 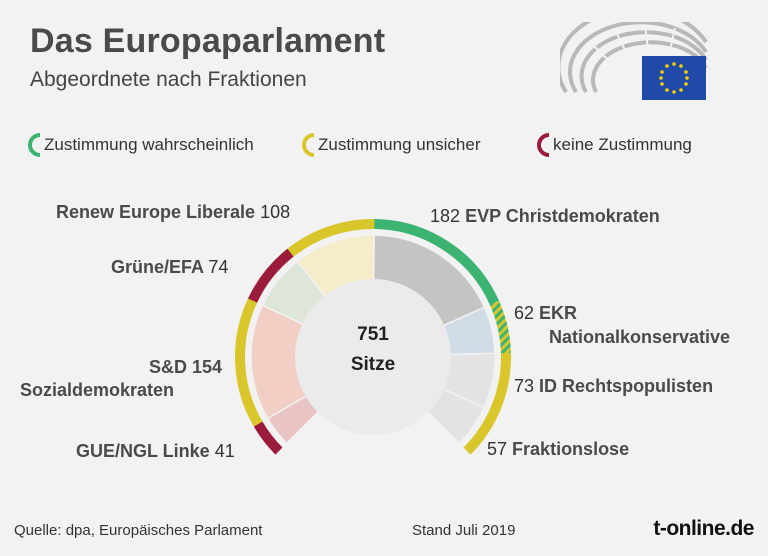 What do you see at coordinates (524, 313) in the screenshot?
I see `label-ekr-num: 62` at bounding box center [524, 313].